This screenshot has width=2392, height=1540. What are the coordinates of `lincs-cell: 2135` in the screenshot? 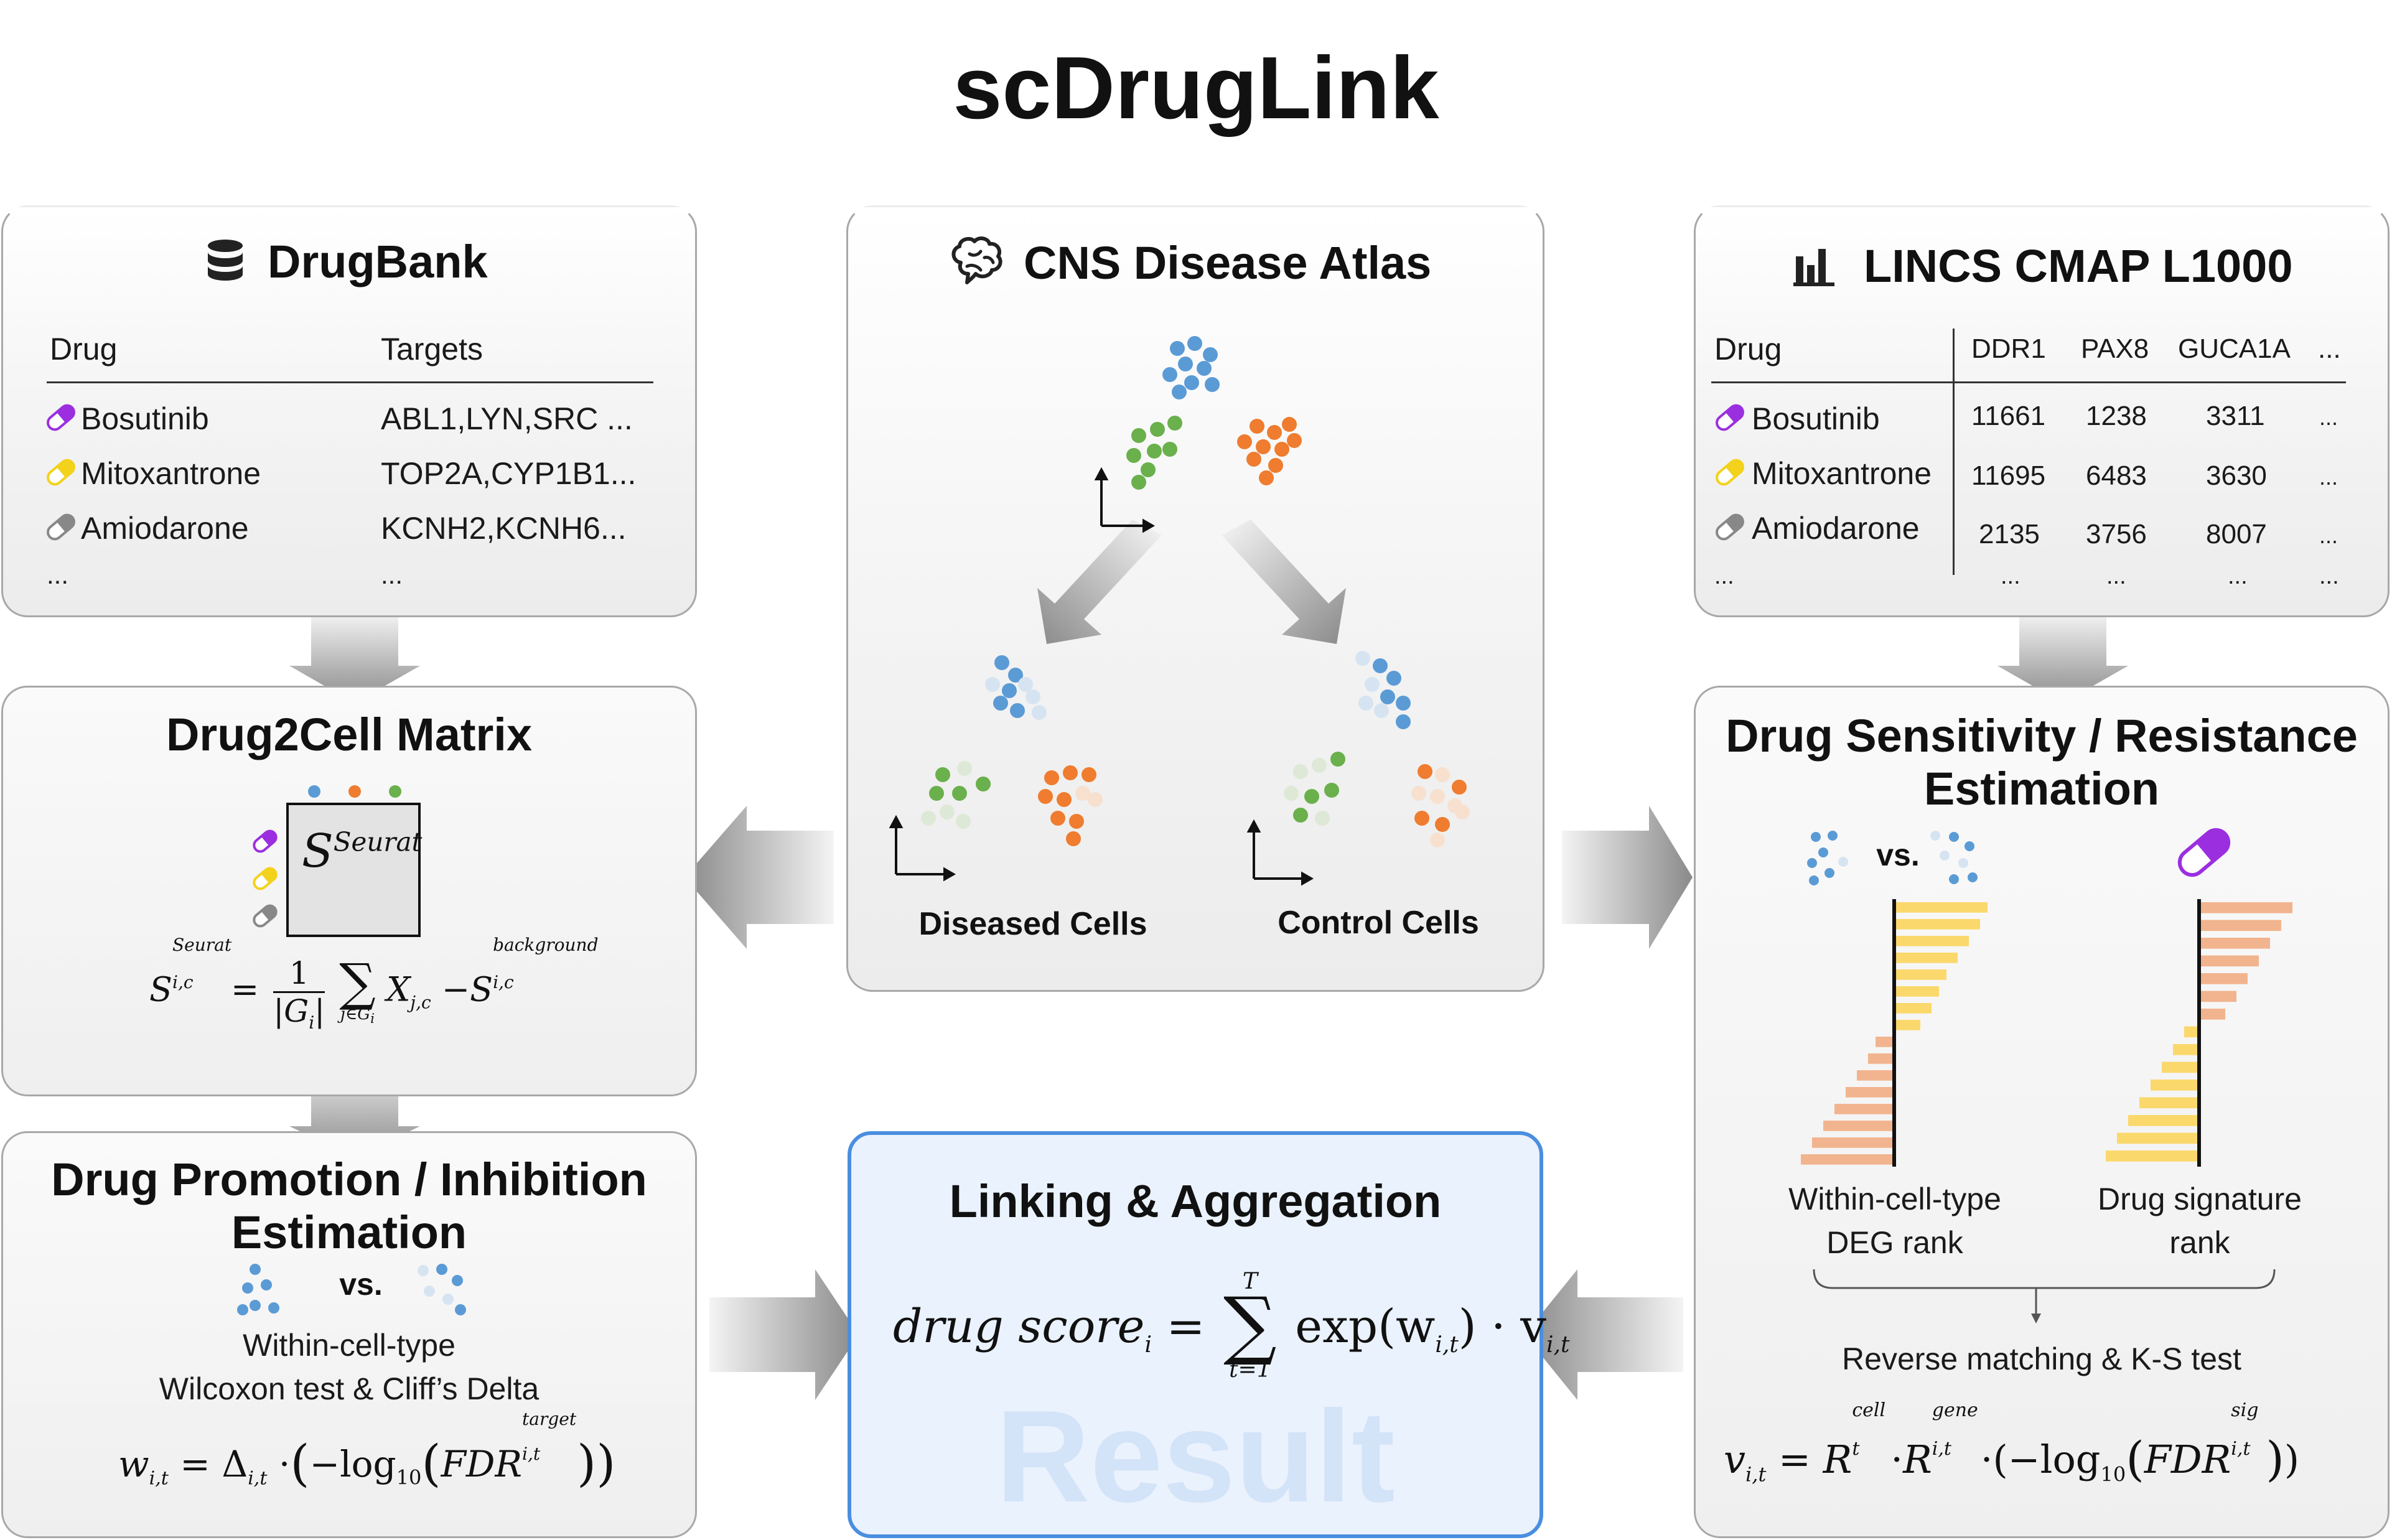 It's located at (2009, 535).